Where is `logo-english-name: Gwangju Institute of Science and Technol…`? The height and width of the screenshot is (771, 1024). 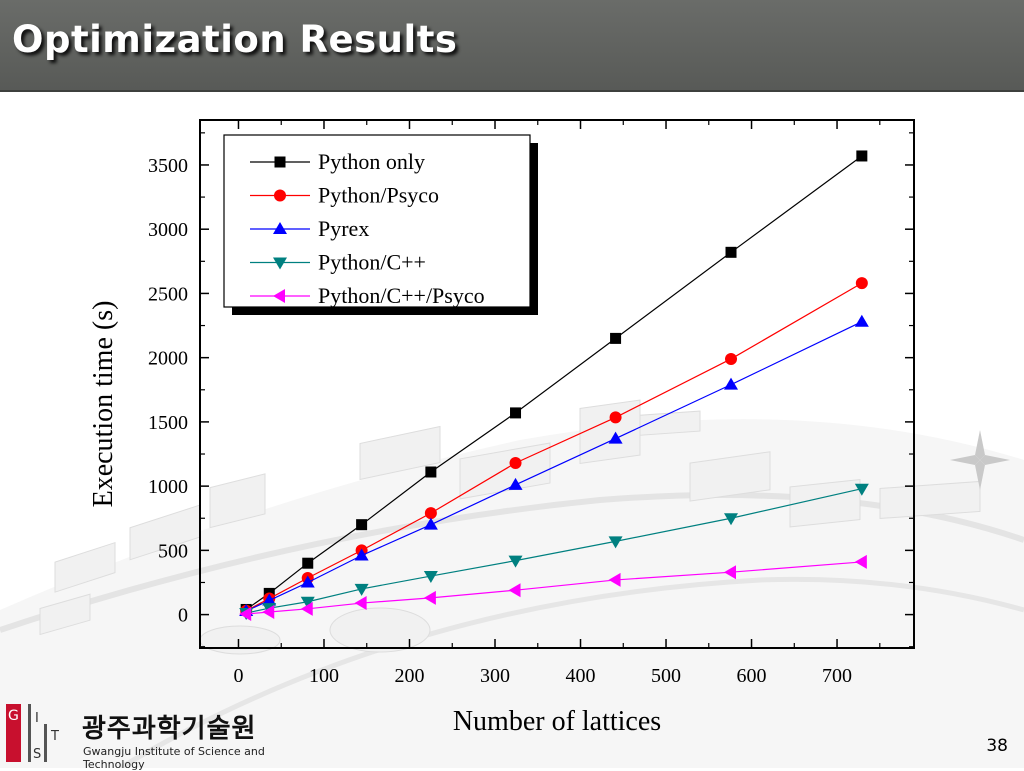
logo-english-name: Gwangju Institute of Science and Technol… is located at coordinates (174, 758).